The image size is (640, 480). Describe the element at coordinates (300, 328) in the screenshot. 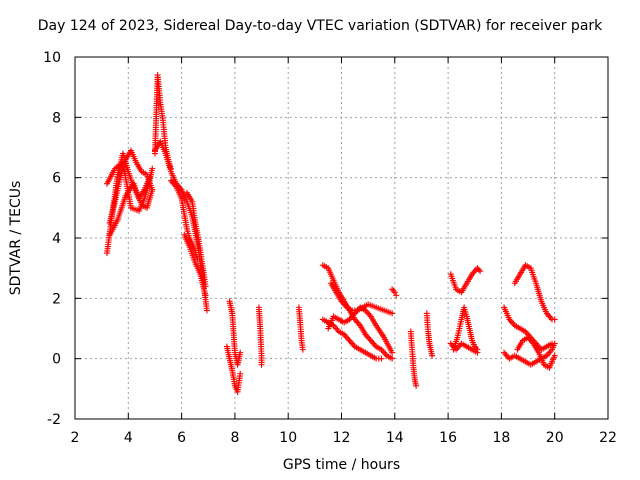

I see `series-arc-10a` at that location.